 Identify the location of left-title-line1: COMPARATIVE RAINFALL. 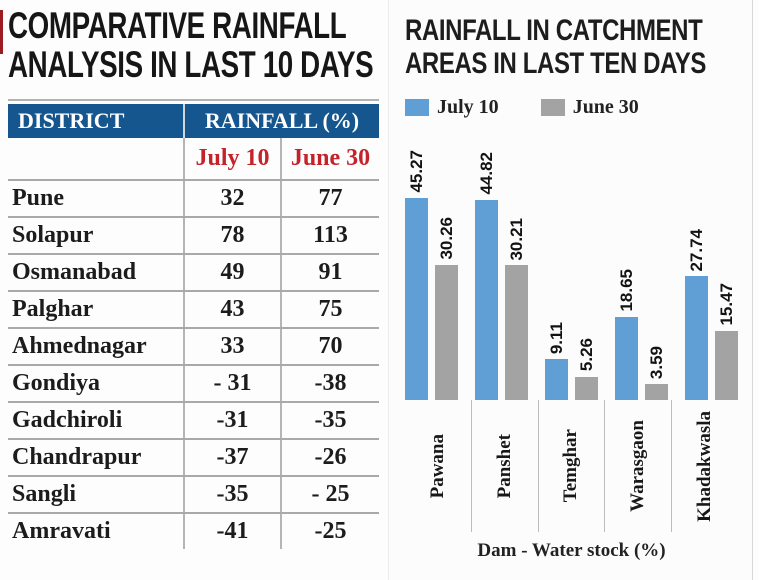
(177, 25).